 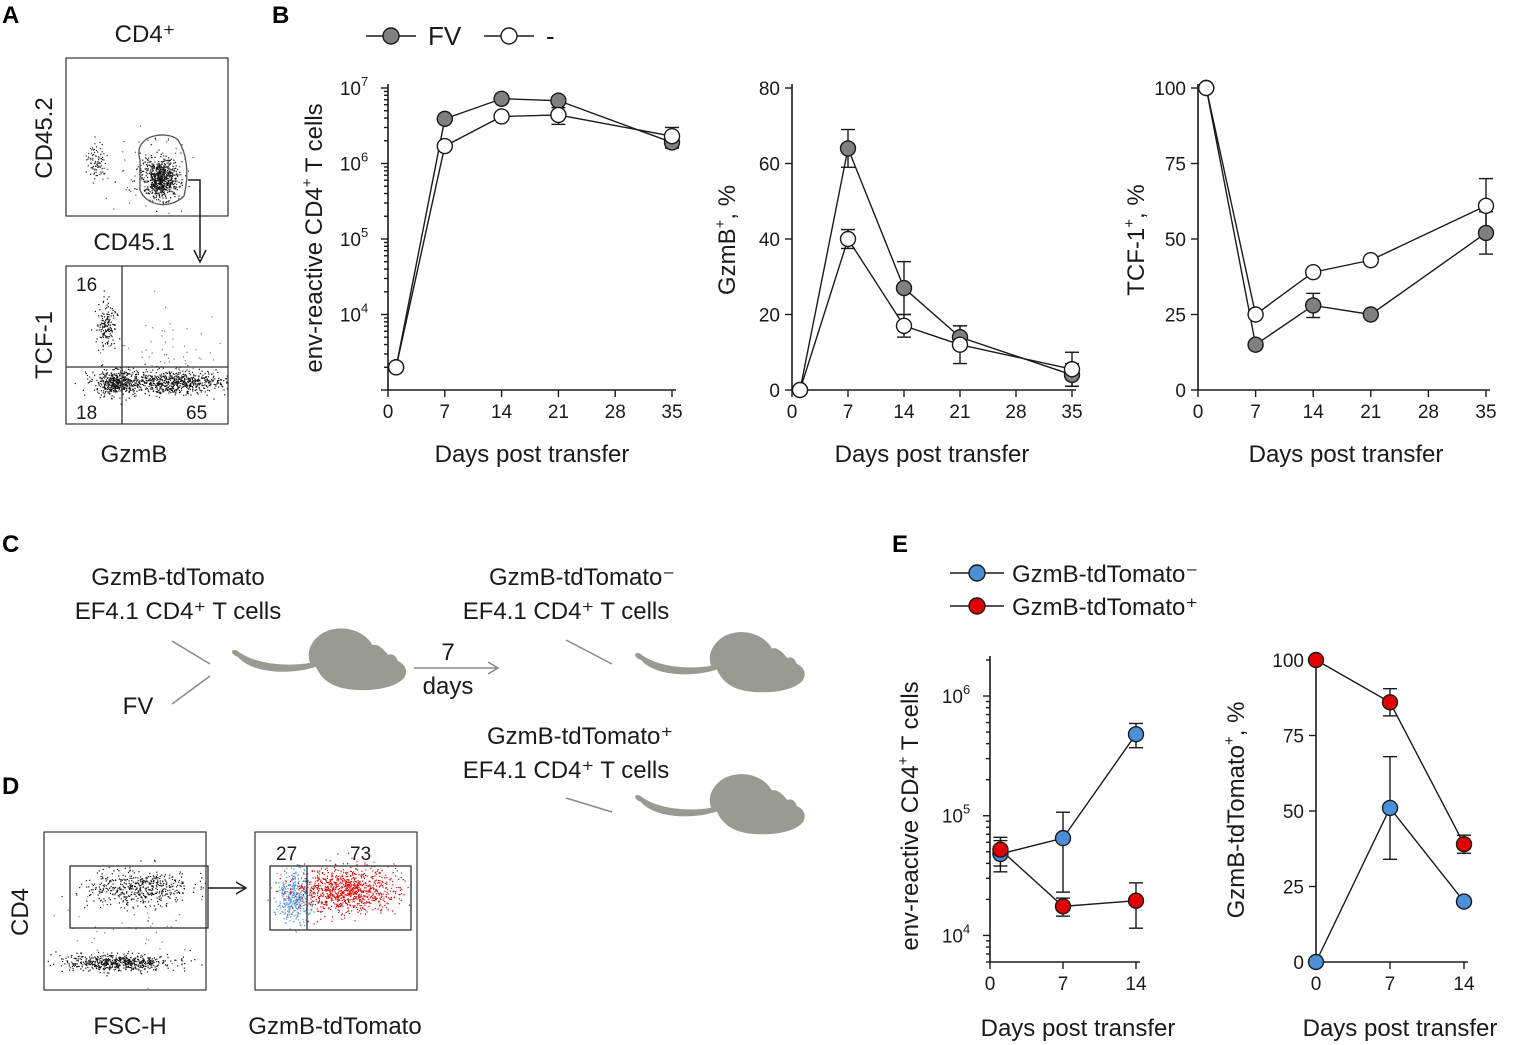 I want to click on data-point, so click(x=1136, y=734).